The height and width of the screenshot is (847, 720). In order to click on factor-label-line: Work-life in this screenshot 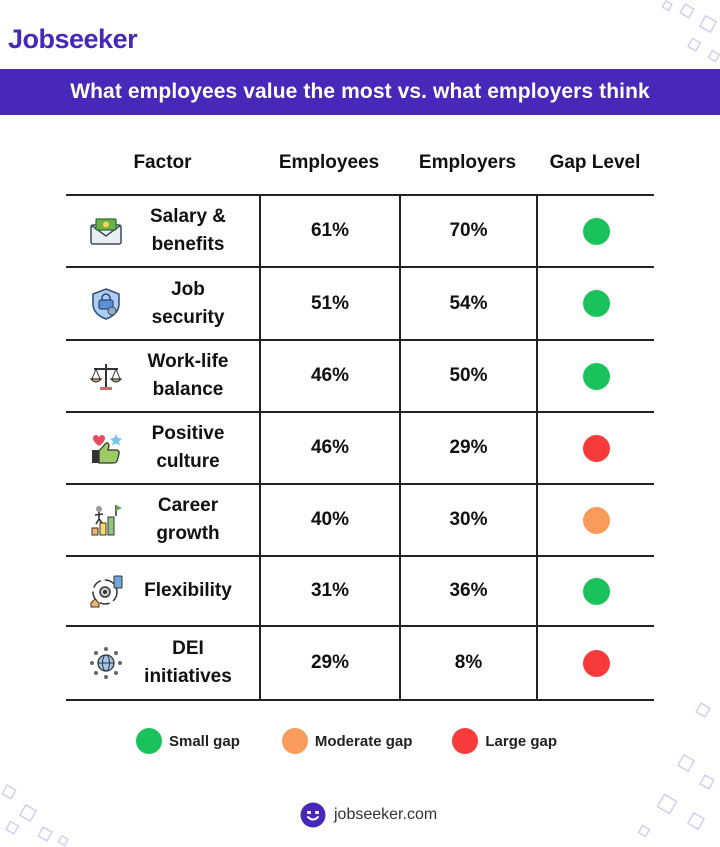, I will do `click(188, 361)`.